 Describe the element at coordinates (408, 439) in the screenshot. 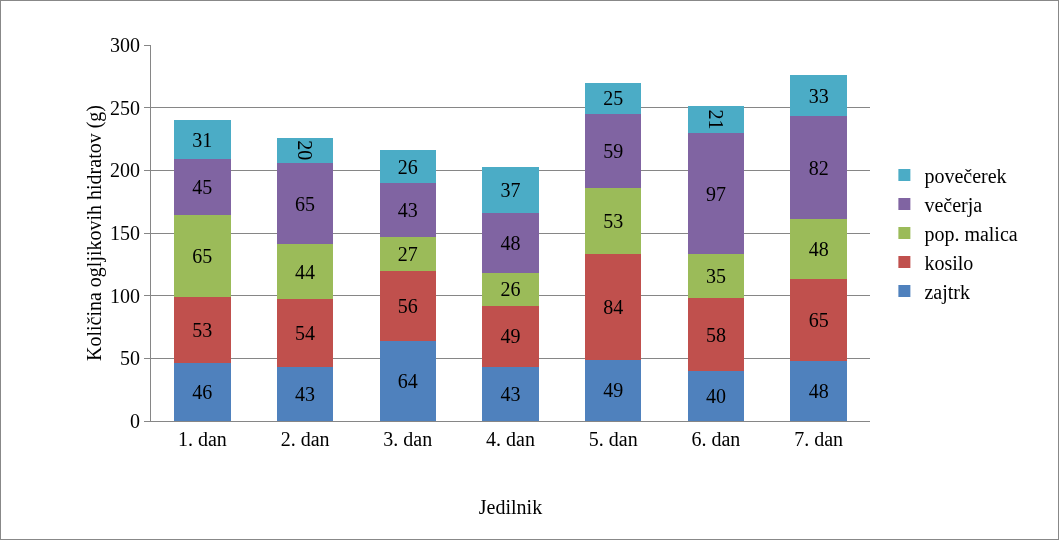

I see `x-tick-label: 3. dan` at that location.